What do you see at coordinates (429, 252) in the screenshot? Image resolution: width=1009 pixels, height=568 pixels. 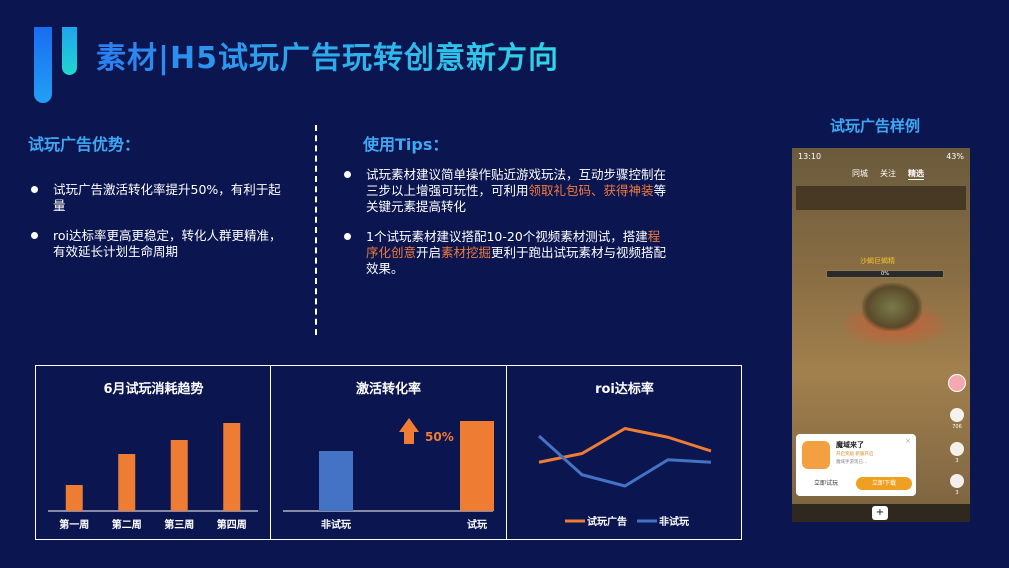 I see `tip2-text-mid: 开启` at bounding box center [429, 252].